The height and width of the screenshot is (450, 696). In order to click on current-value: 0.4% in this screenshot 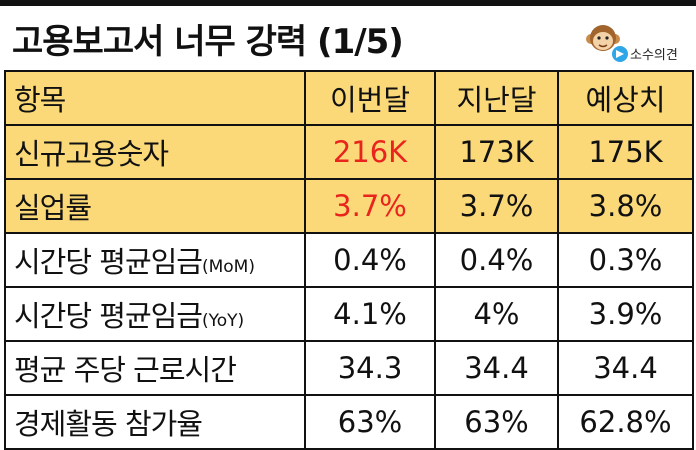, I will do `click(370, 260)`.